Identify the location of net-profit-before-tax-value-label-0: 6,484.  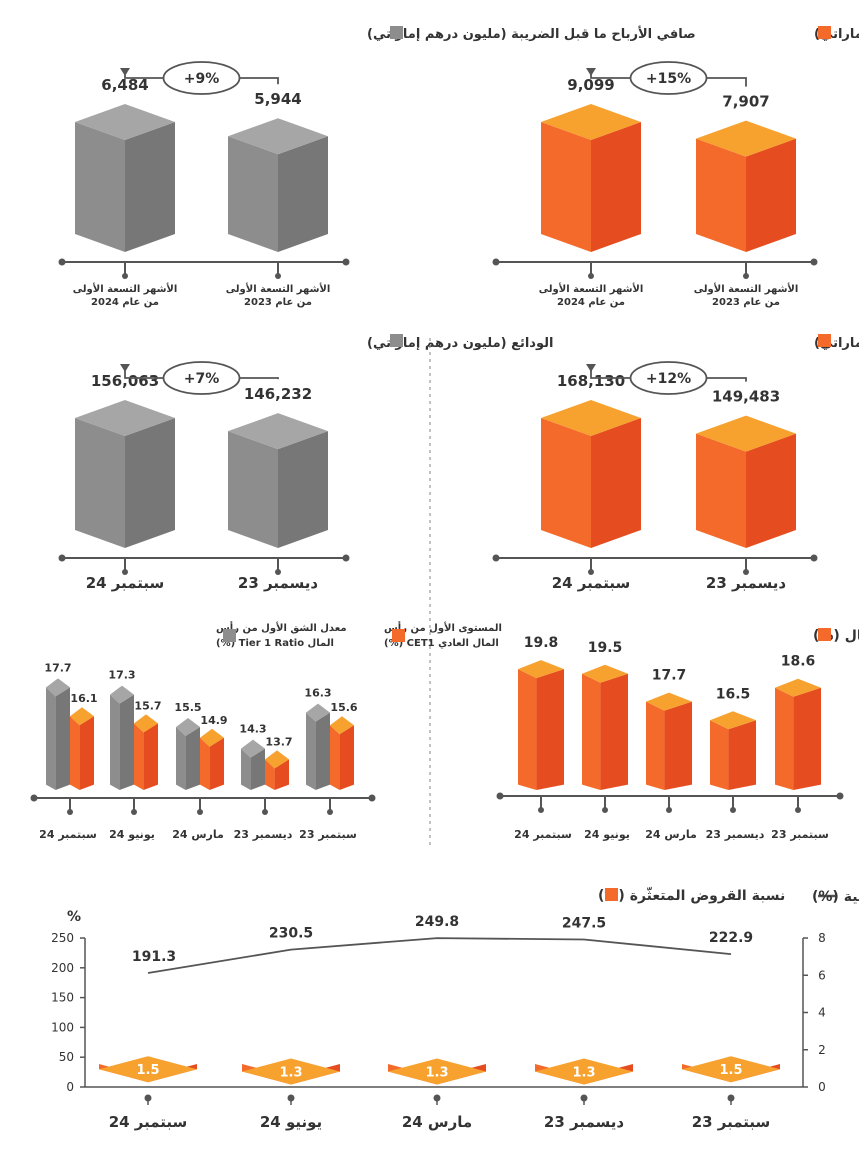
(124, 85).